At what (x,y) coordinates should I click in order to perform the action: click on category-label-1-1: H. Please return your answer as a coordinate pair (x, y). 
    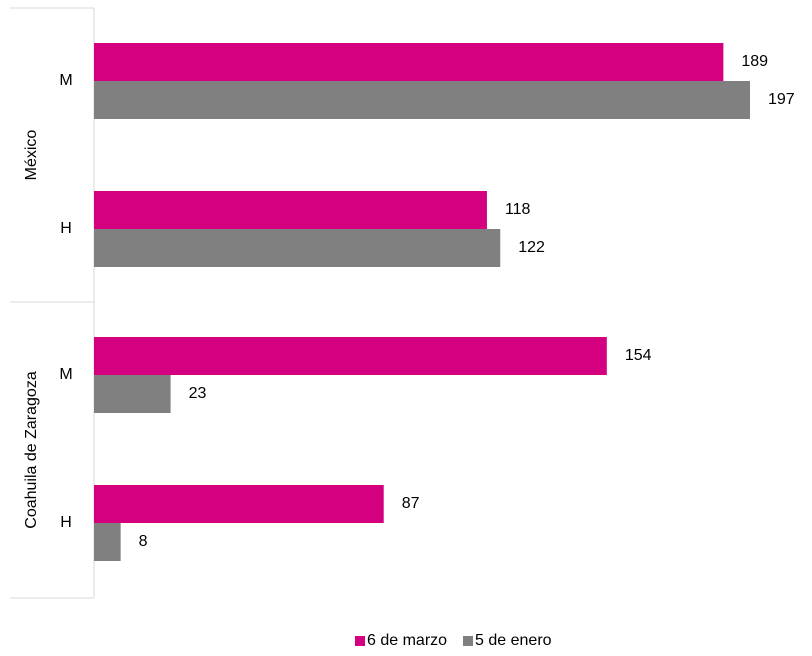
    Looking at the image, I should click on (66, 522).